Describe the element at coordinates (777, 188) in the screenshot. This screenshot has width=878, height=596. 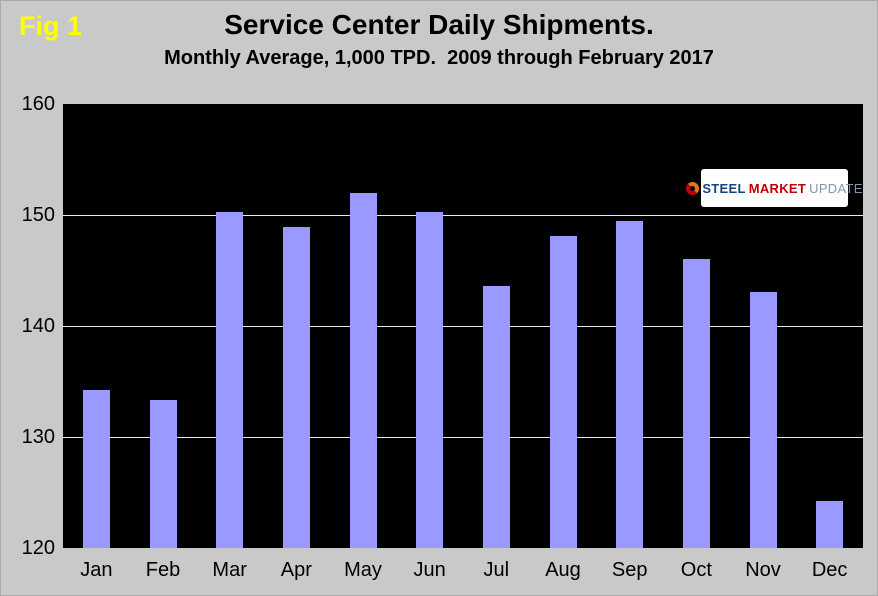
I see `logo-text-market: MARKET` at that location.